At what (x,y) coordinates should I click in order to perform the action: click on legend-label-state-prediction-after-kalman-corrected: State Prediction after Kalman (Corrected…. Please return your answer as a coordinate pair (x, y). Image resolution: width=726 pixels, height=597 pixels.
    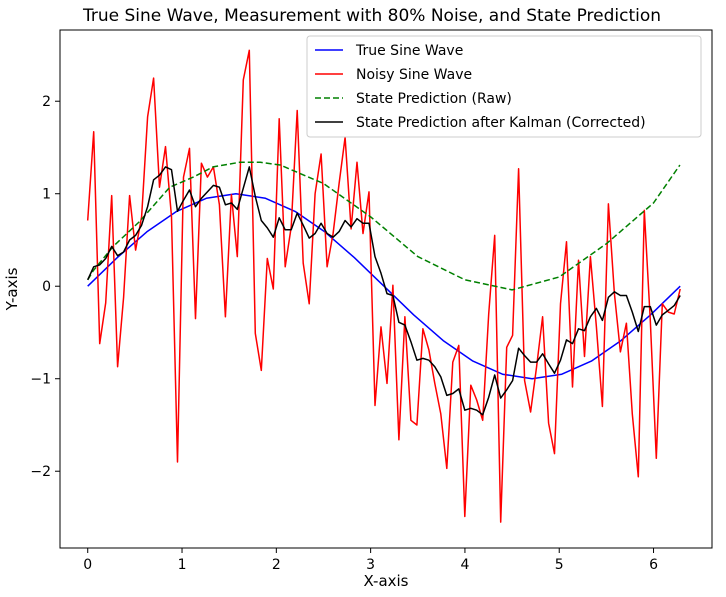
    Looking at the image, I should click on (501, 123).